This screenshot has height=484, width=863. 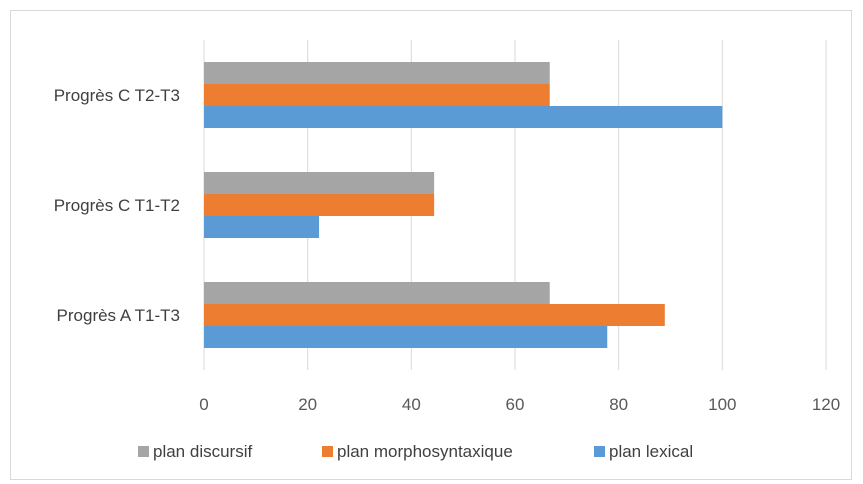 I want to click on tick-label: 120, so click(x=826, y=404).